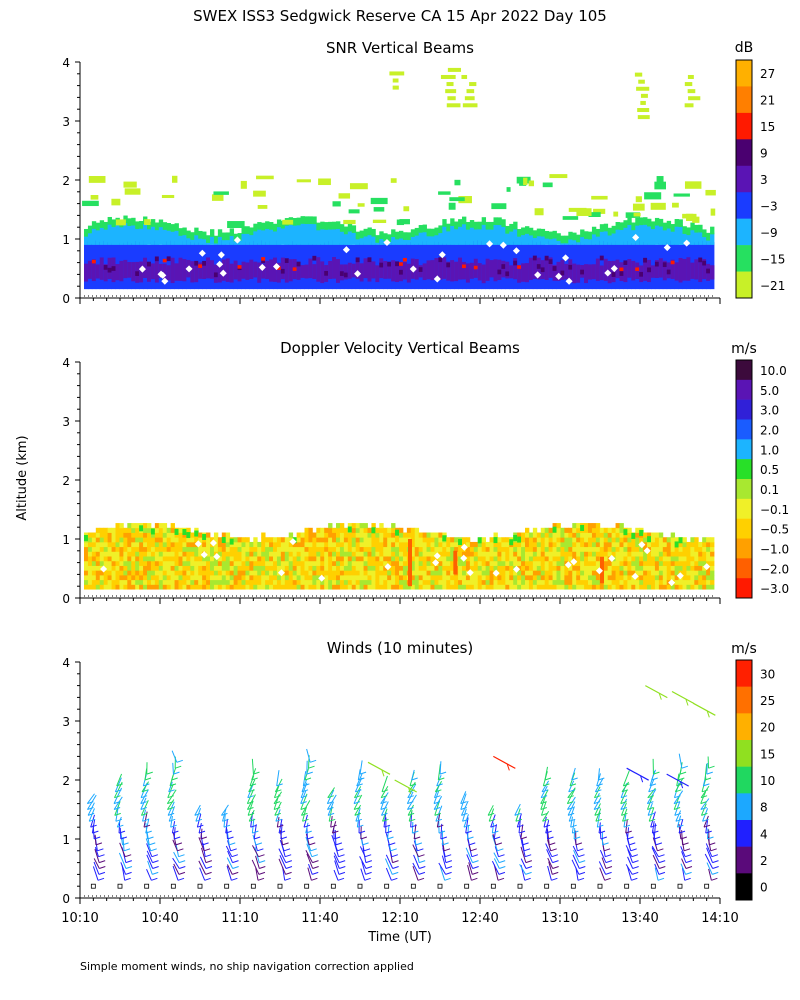 The height and width of the screenshot is (1000, 800). I want to click on y-tick-label: 1, so click(66, 540).